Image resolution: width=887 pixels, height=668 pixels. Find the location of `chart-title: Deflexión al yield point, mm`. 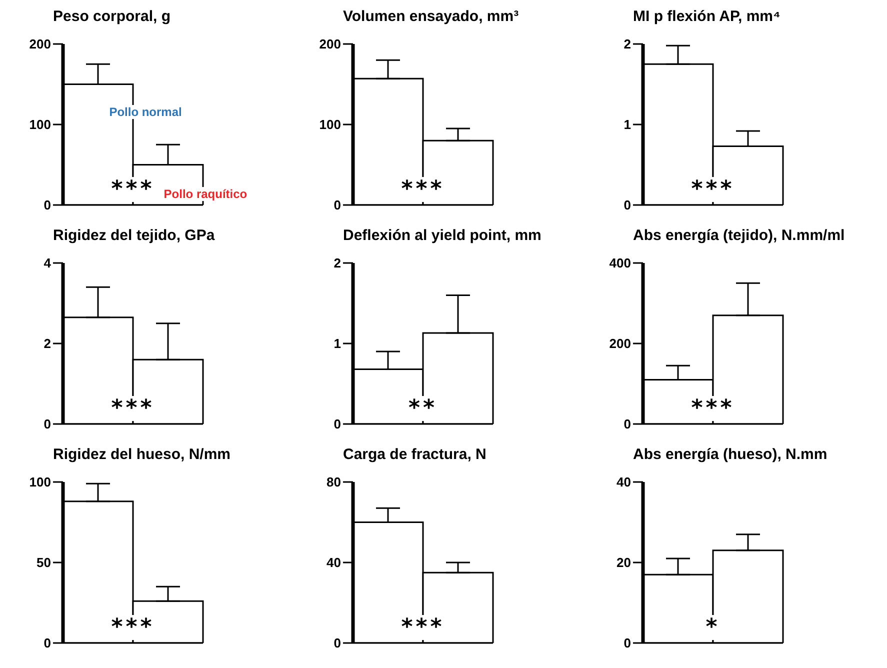

chart-title: Deflexión al yield point, mm is located at coordinates (442, 236).